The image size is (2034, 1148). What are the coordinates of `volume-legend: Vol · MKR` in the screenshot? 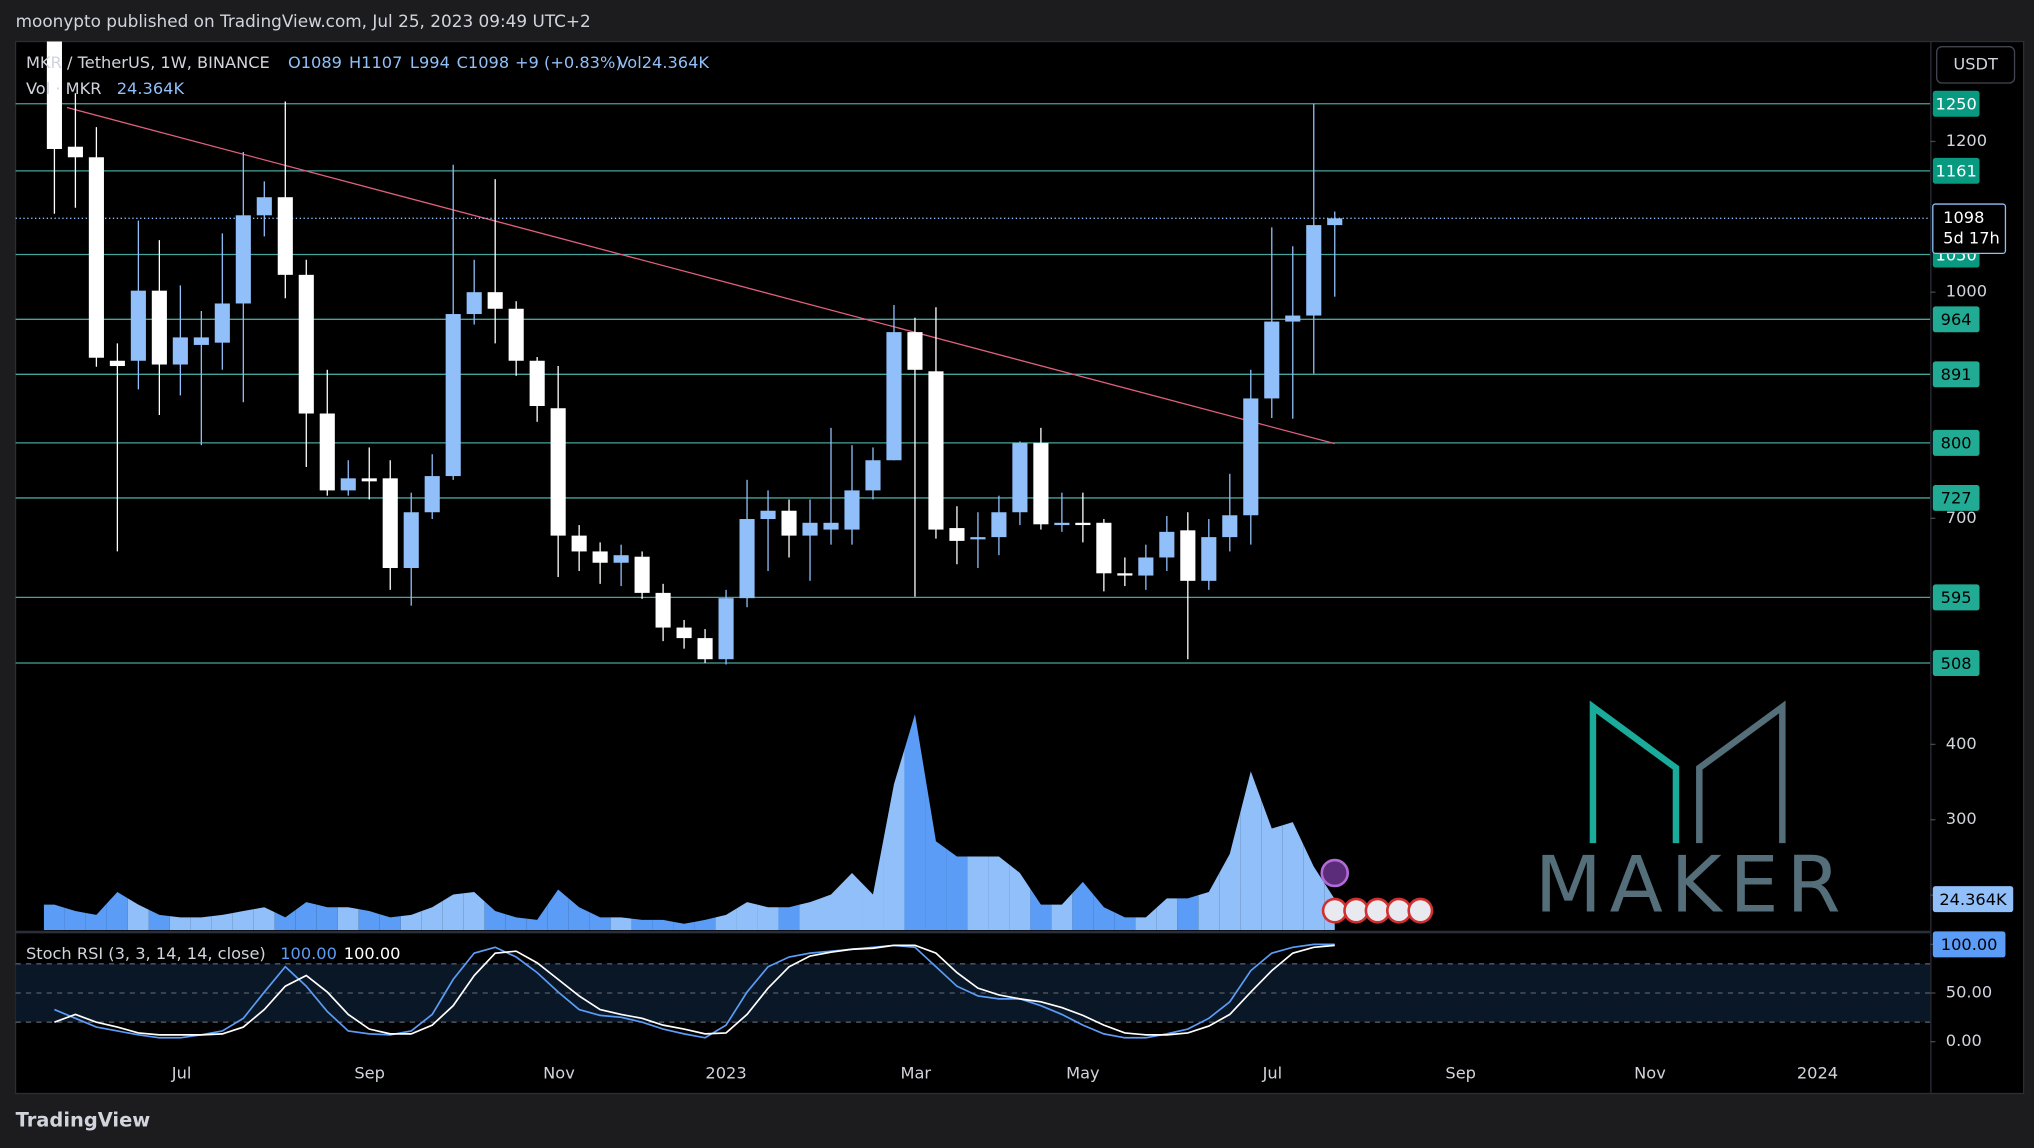 It's located at (64, 88).